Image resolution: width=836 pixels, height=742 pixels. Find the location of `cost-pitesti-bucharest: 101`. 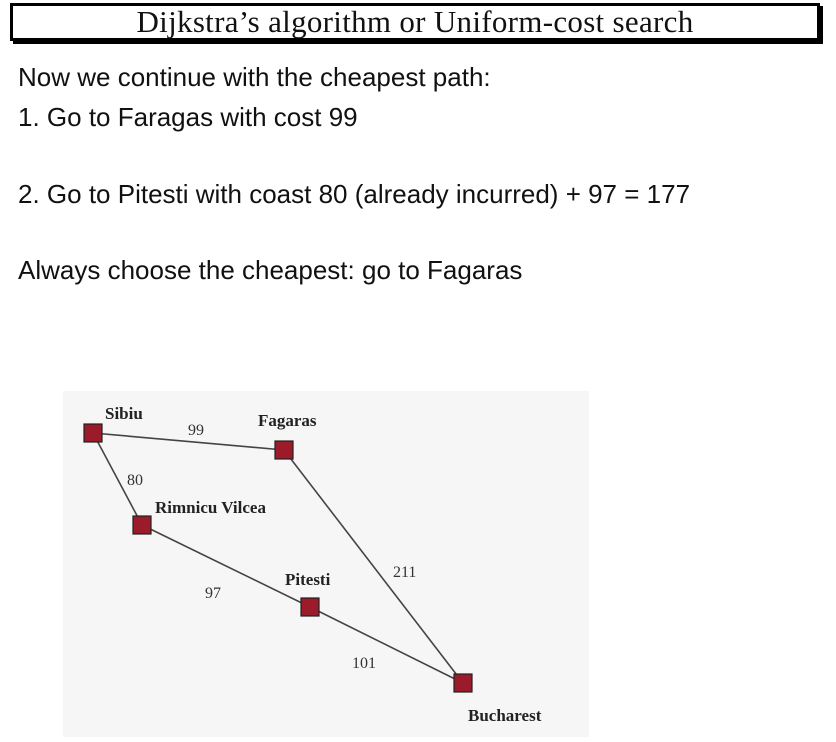

cost-pitesti-bucharest: 101 is located at coordinates (364, 663).